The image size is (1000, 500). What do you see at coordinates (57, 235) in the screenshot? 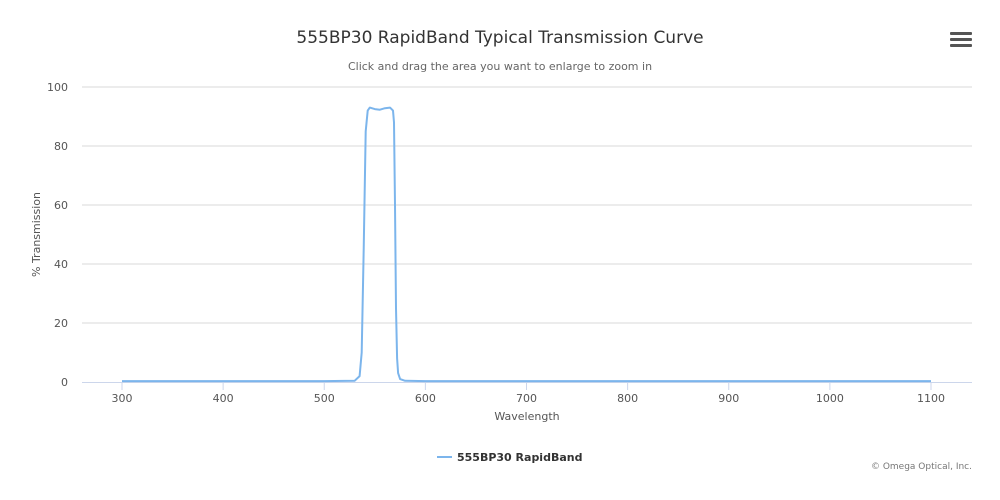
I see `y-axis-ticks: 0 20 40 60 80 100` at bounding box center [57, 235].